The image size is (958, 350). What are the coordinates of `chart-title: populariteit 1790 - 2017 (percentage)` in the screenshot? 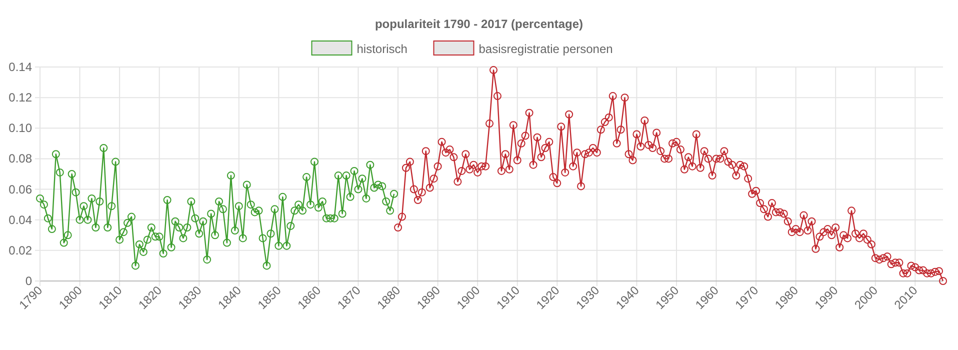 It's located at (479, 24).